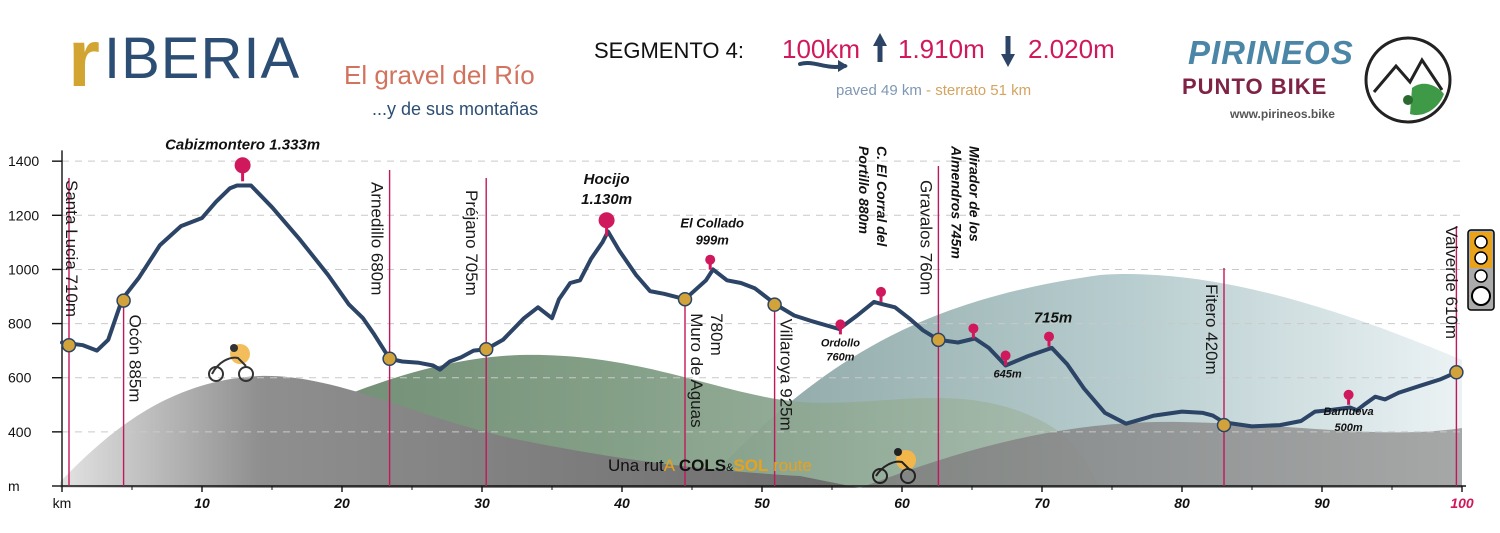 This screenshot has height=533, width=1500. What do you see at coordinates (1255, 86) in the screenshot?
I see `sponsor-name-secondary: PUNTO BIKE` at bounding box center [1255, 86].